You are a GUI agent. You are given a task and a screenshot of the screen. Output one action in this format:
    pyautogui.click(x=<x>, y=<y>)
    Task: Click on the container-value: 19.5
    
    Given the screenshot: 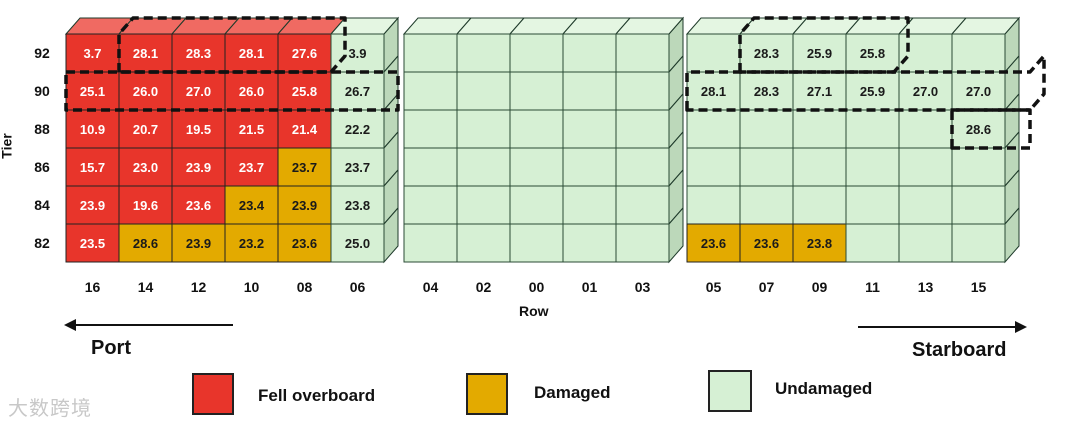 What is the action you would take?
    pyautogui.click(x=198, y=129)
    